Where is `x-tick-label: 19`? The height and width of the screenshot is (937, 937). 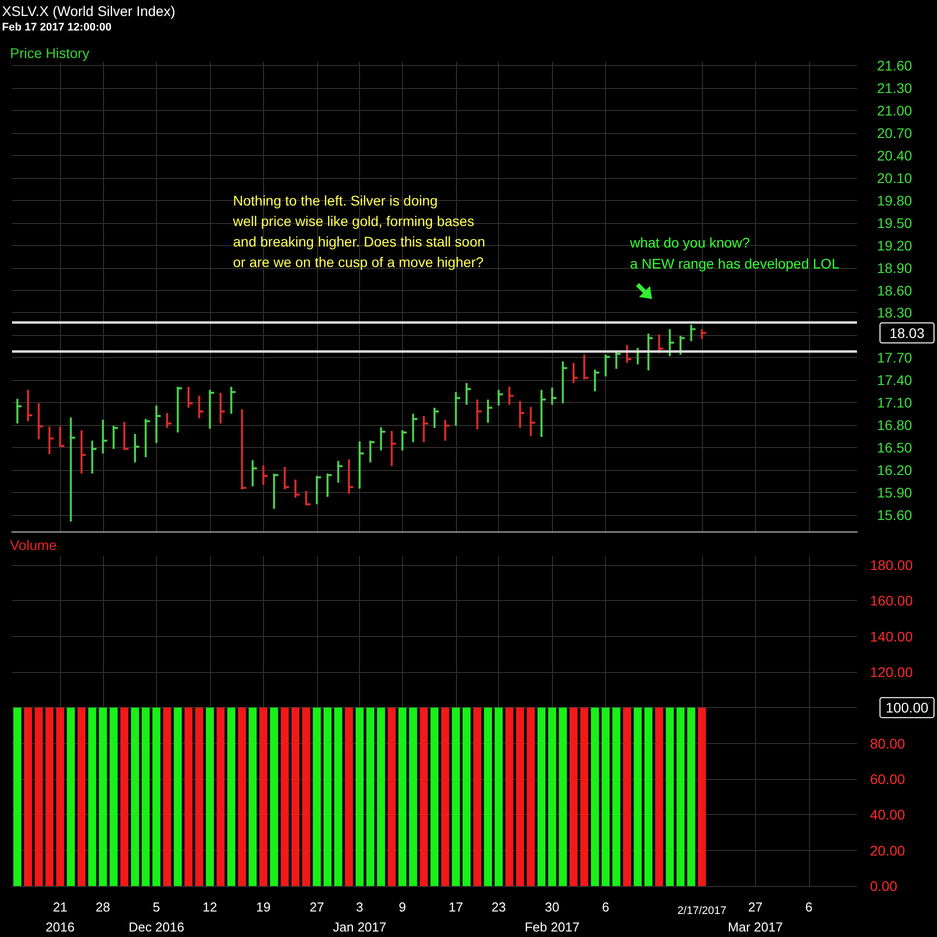
x-tick-label: 19 is located at coordinates (263, 907).